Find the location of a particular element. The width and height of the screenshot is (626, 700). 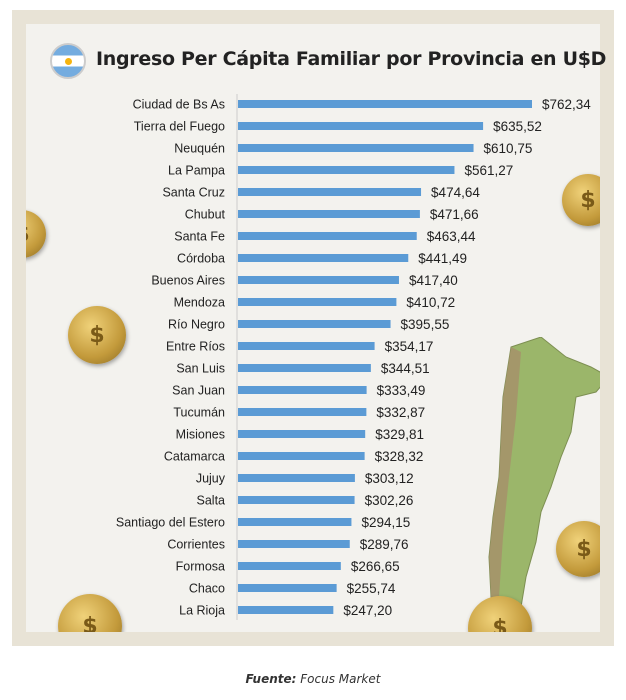

category-label: Santa Cruz is located at coordinates (193, 193).